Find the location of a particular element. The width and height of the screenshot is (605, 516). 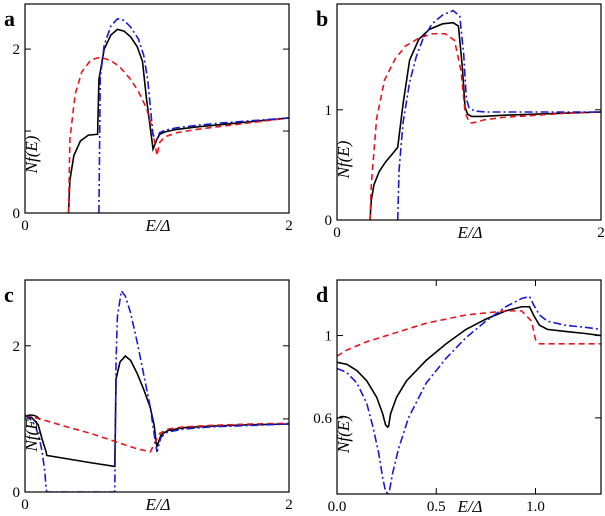

series-solid-d is located at coordinates (469, 367).